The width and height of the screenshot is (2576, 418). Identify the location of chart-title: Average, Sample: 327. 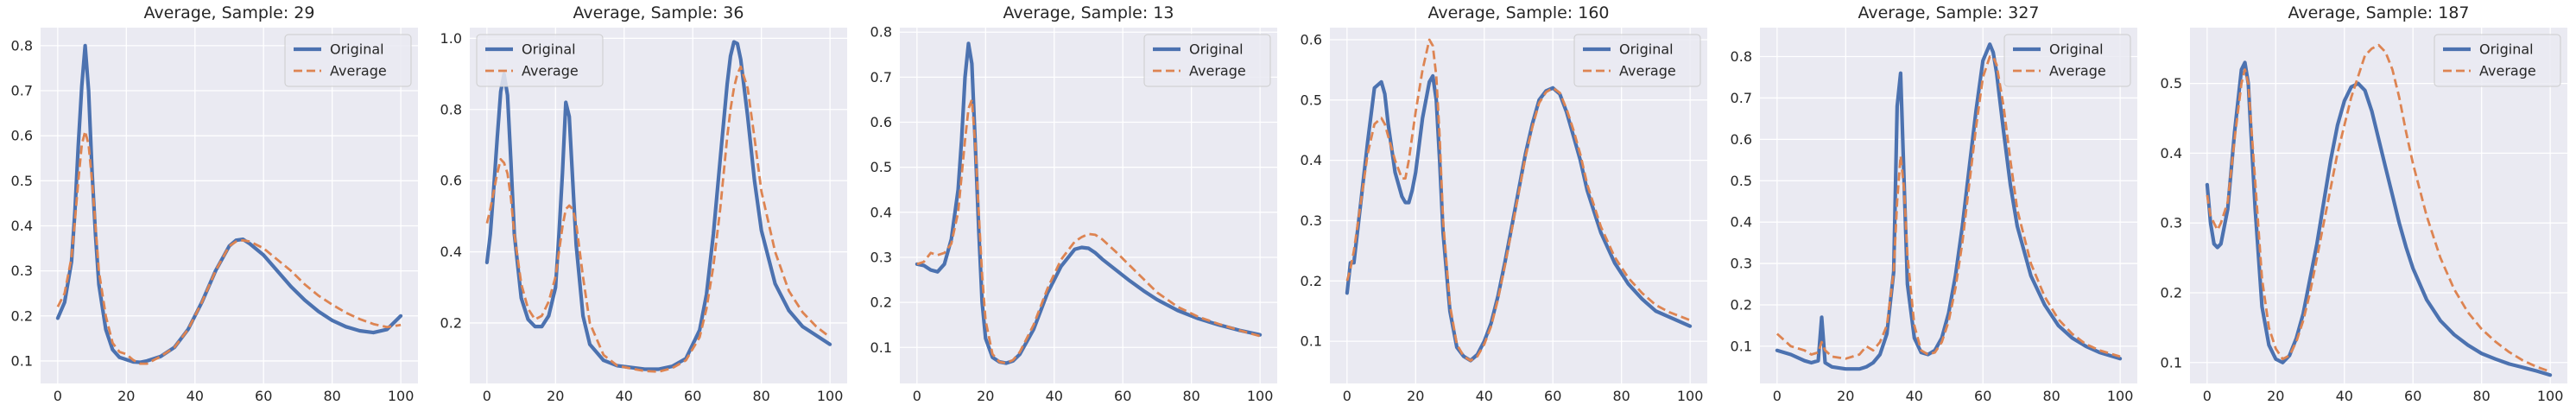
(1948, 13).